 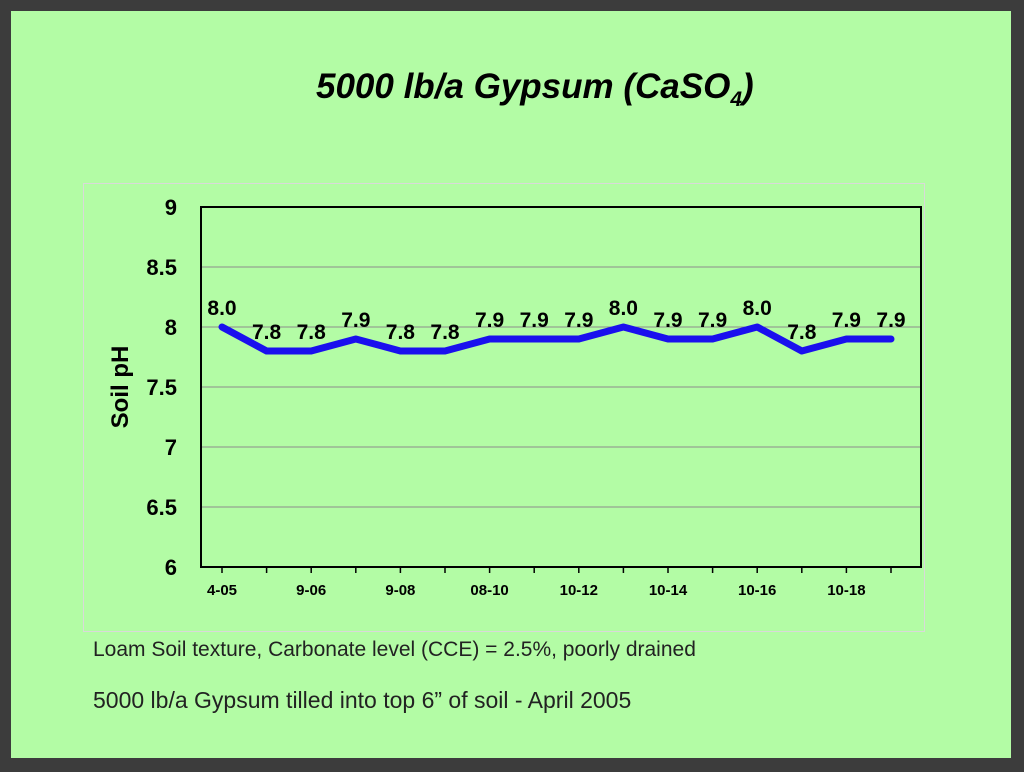 I want to click on title-subscript: 4, so click(x=736, y=99).